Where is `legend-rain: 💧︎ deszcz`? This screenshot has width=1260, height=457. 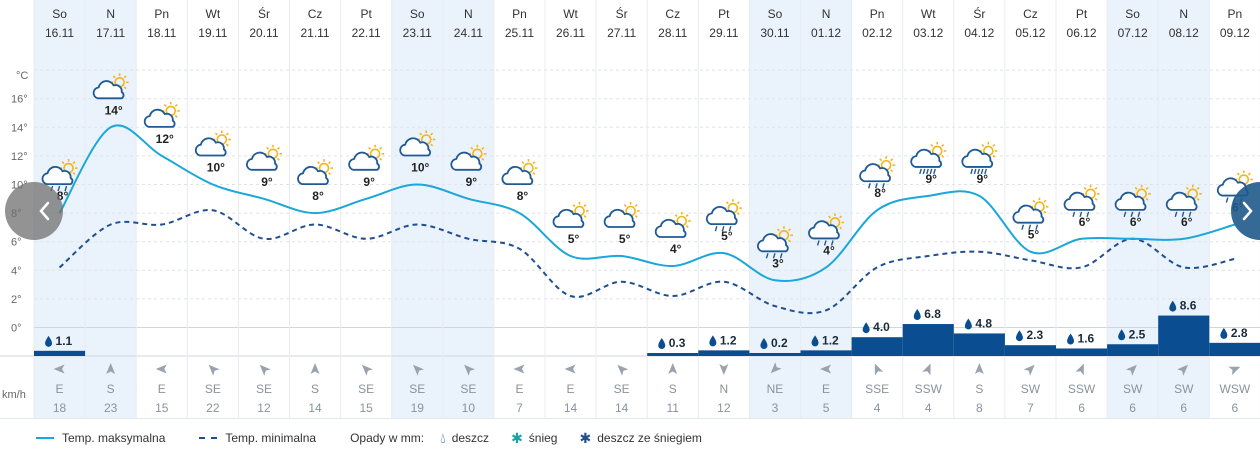
legend-rain: 💧︎ deszcz is located at coordinates (464, 438).